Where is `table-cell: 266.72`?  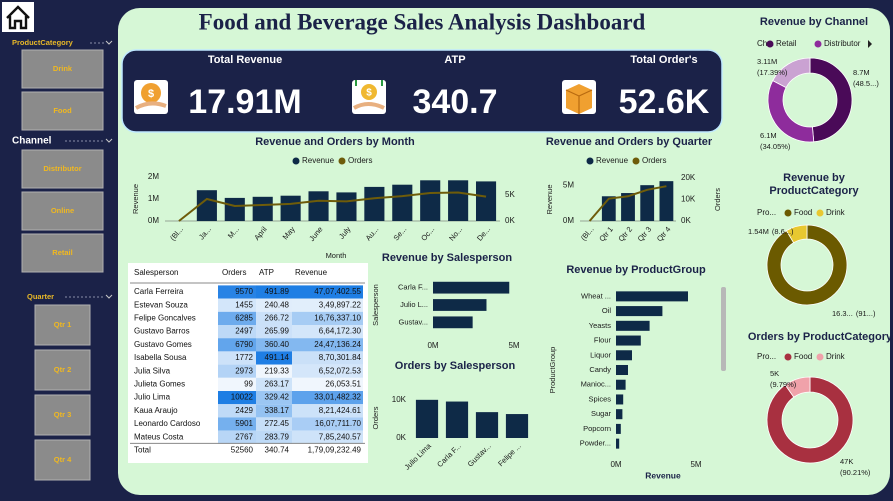 table-cell: 266.72 is located at coordinates (277, 318).